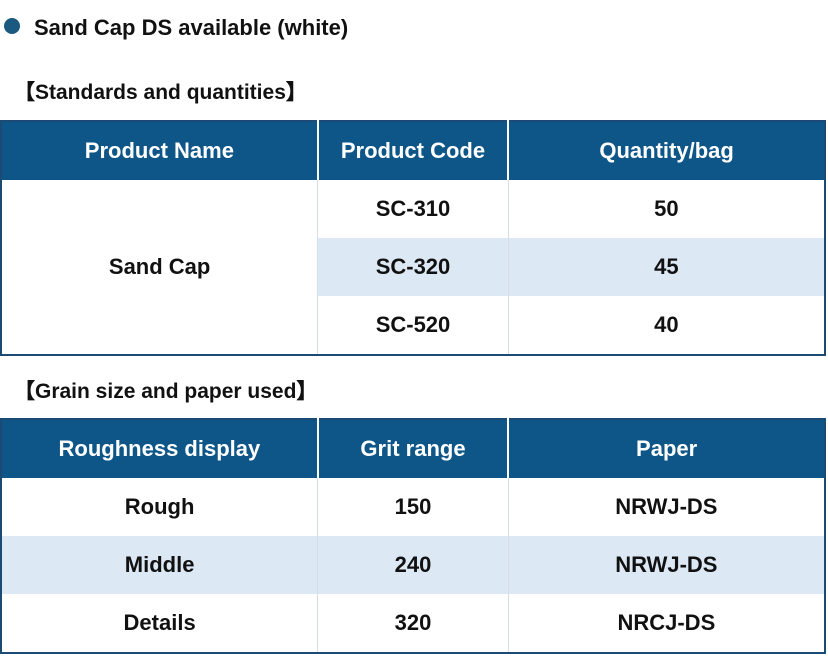 Image resolution: width=828 pixels, height=661 pixels. Describe the element at coordinates (160, 623) in the screenshot. I see `roughness-cell: Details` at that location.